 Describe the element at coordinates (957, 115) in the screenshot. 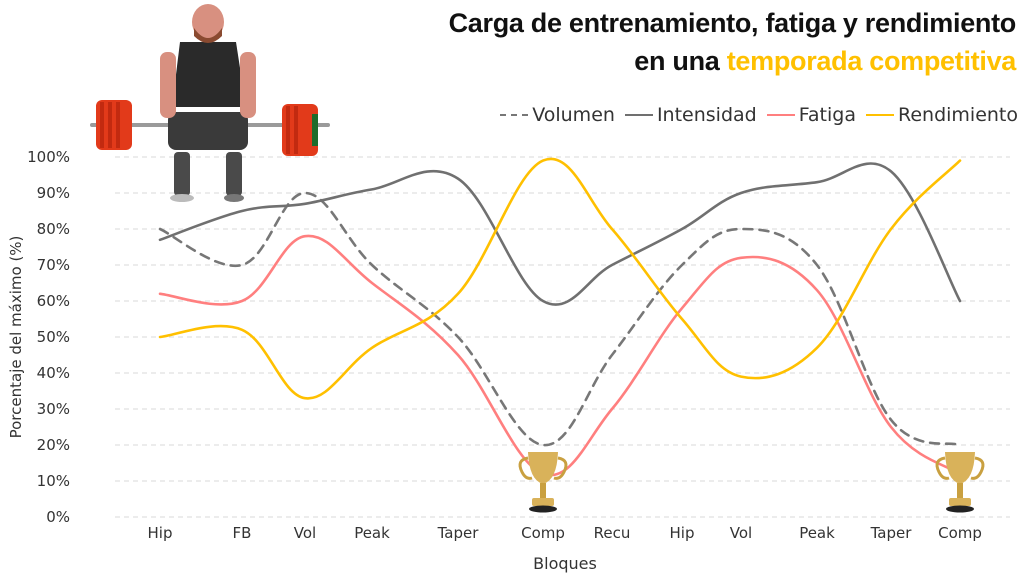

I see `legend-label: Rendimiento` at that location.